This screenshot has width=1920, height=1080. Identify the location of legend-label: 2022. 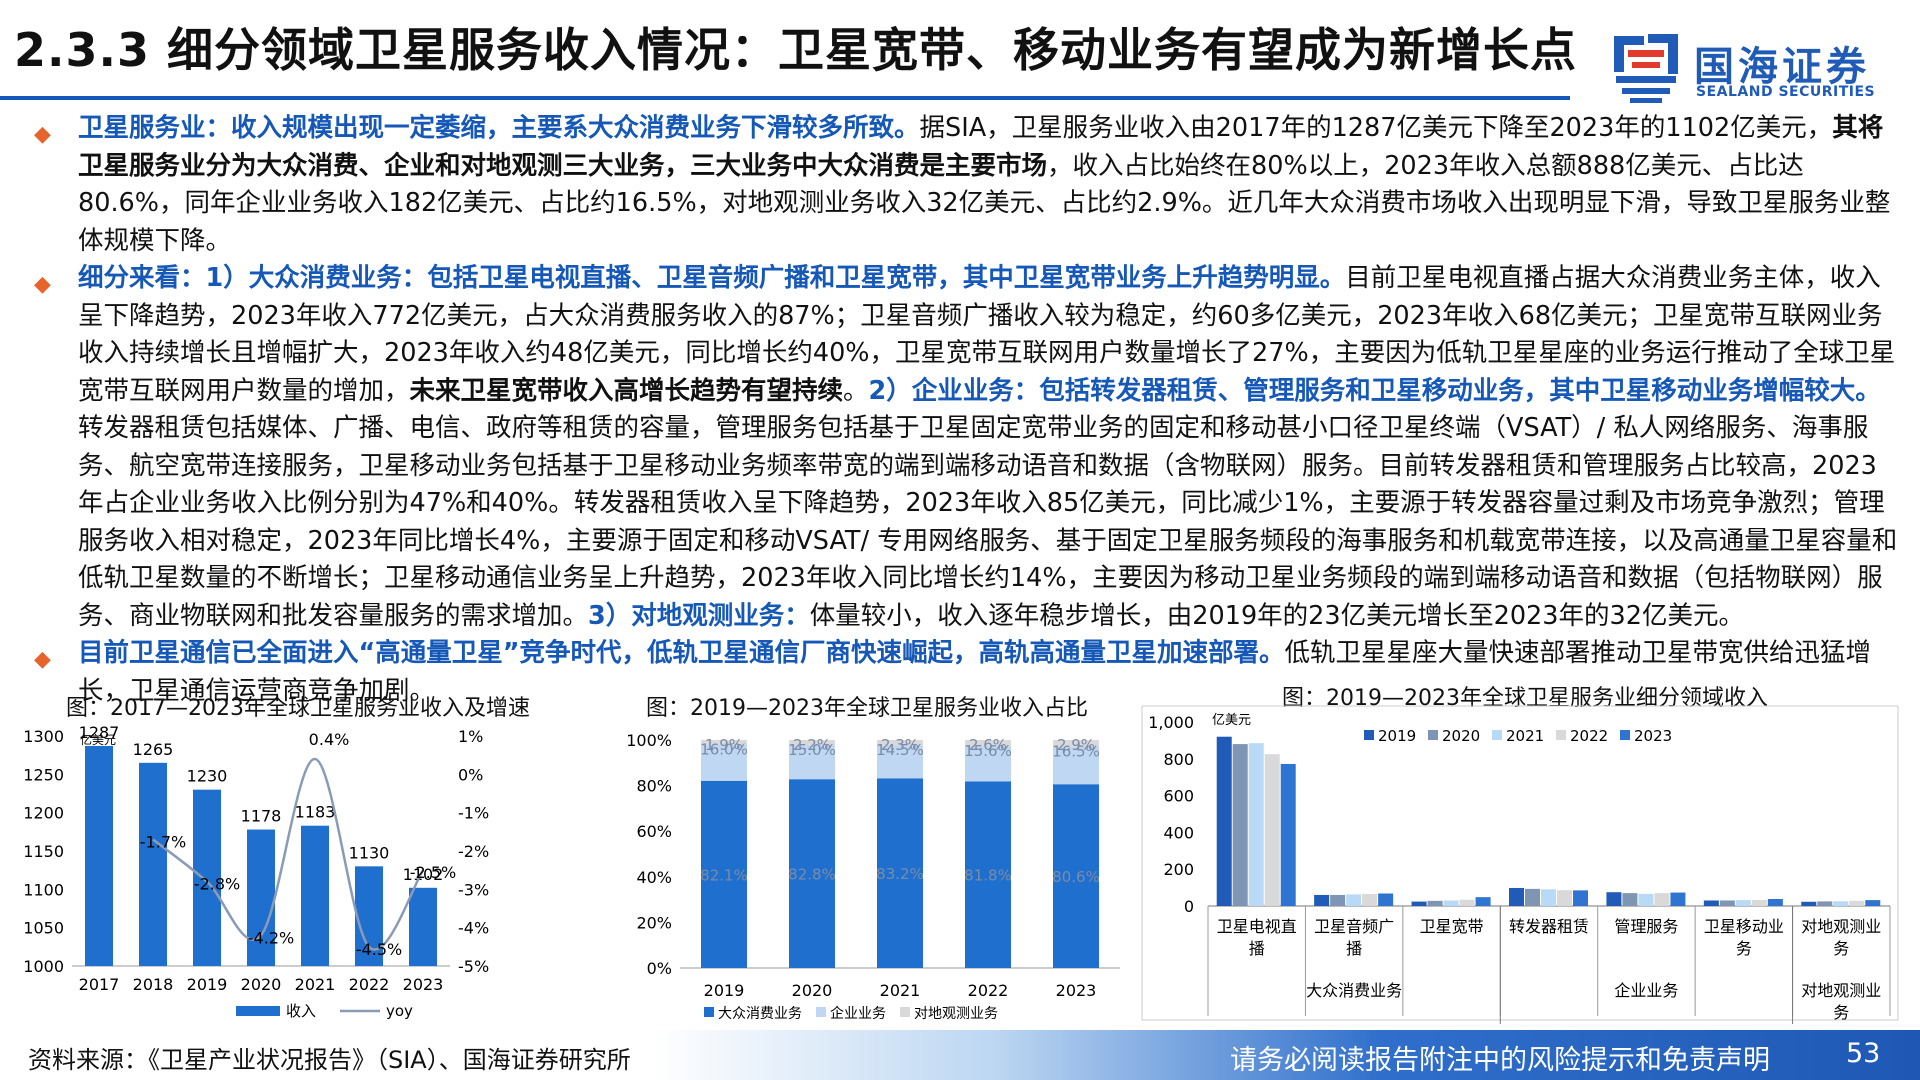
(1589, 736).